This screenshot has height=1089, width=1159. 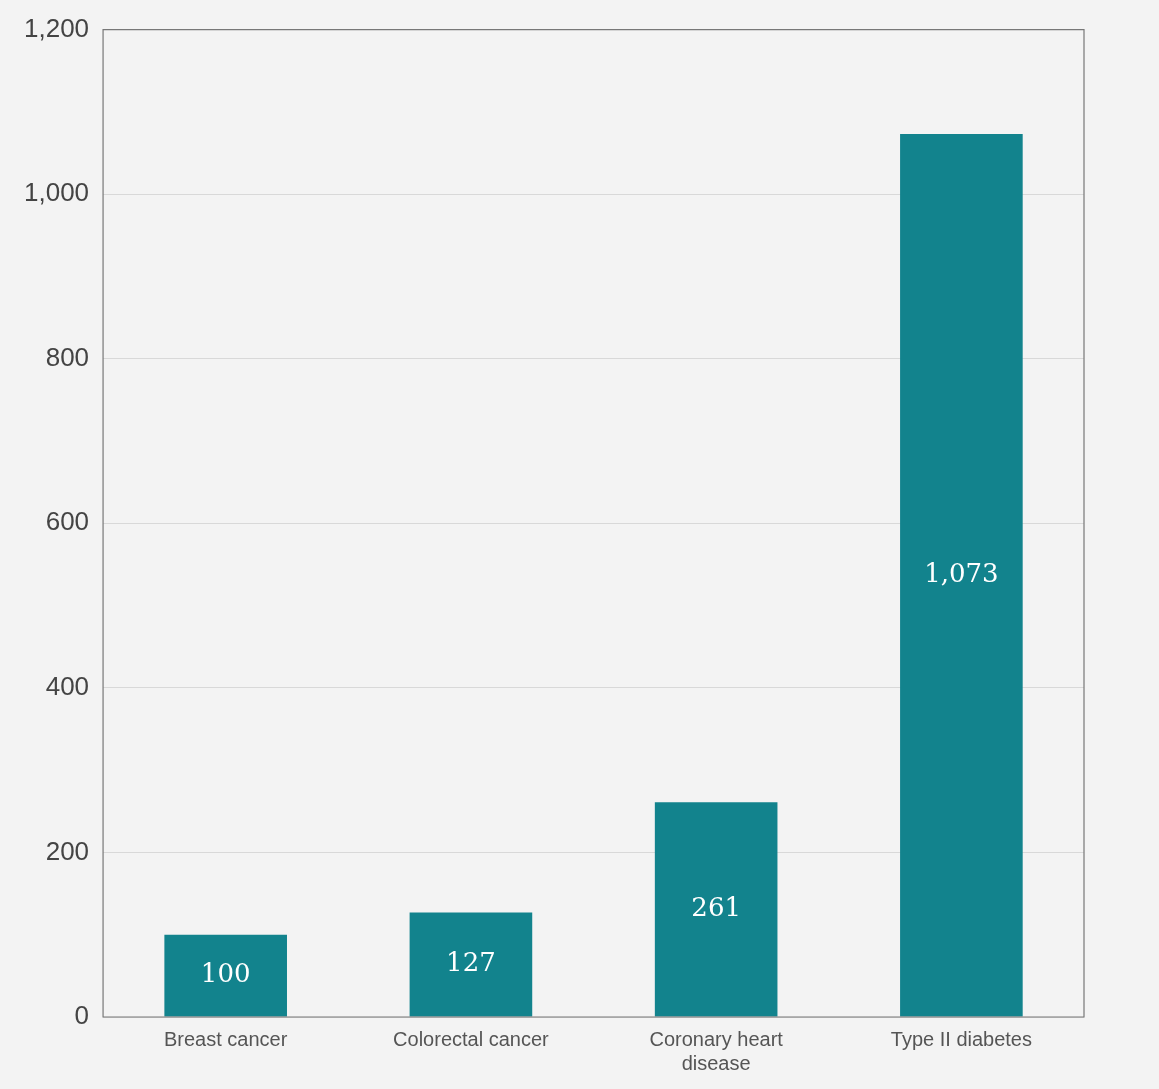 I want to click on y-tick-label: 1,200, so click(x=56, y=27).